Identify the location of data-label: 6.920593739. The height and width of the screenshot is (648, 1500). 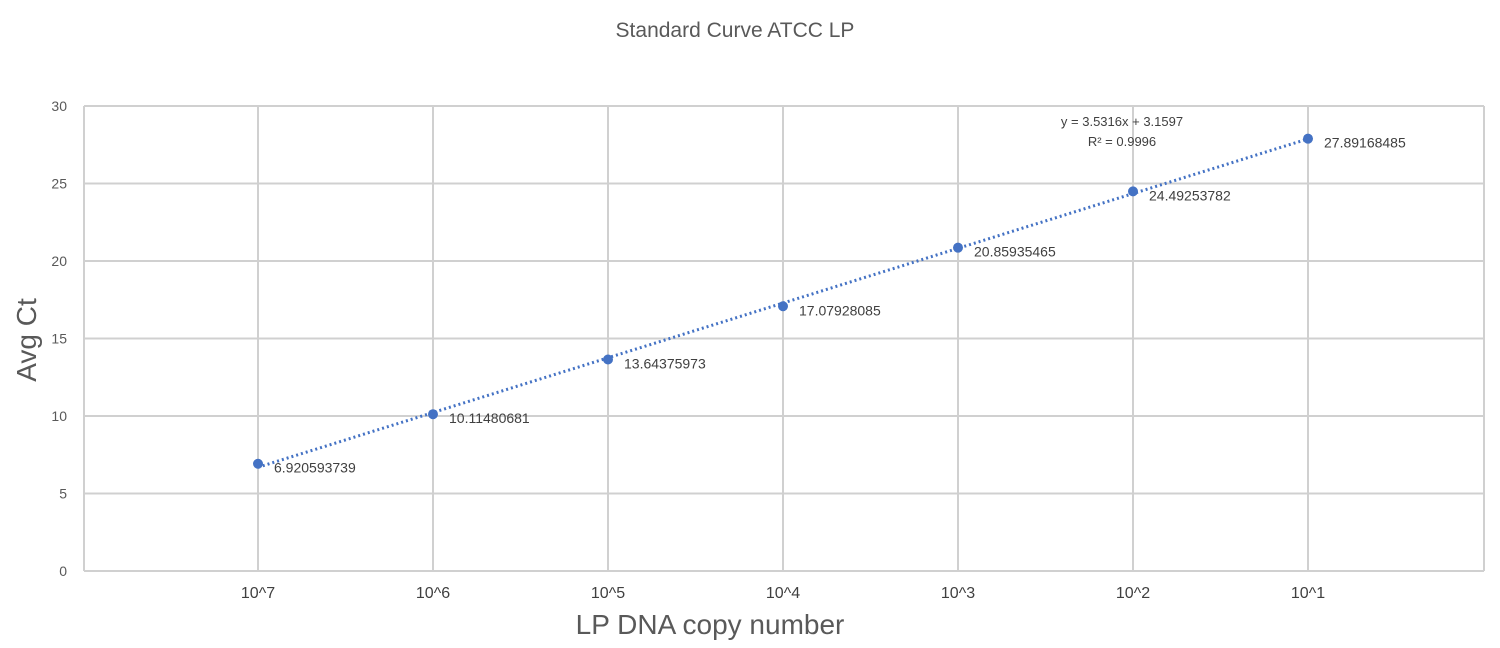
(315, 468).